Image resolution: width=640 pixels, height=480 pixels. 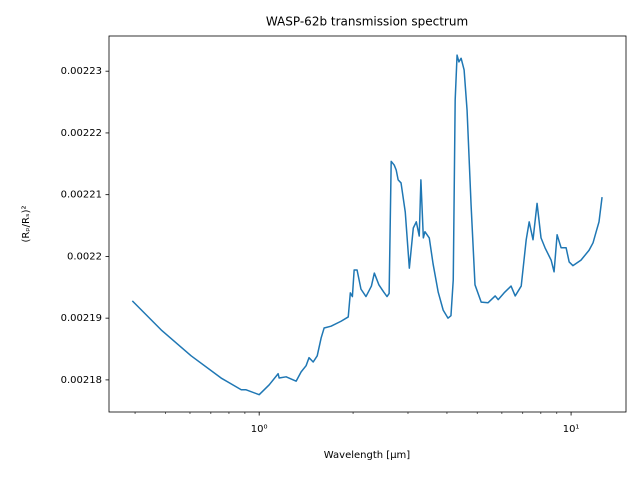 I want to click on y-axis-label: (Rₚ/Rₛ)², so click(x=26, y=223).